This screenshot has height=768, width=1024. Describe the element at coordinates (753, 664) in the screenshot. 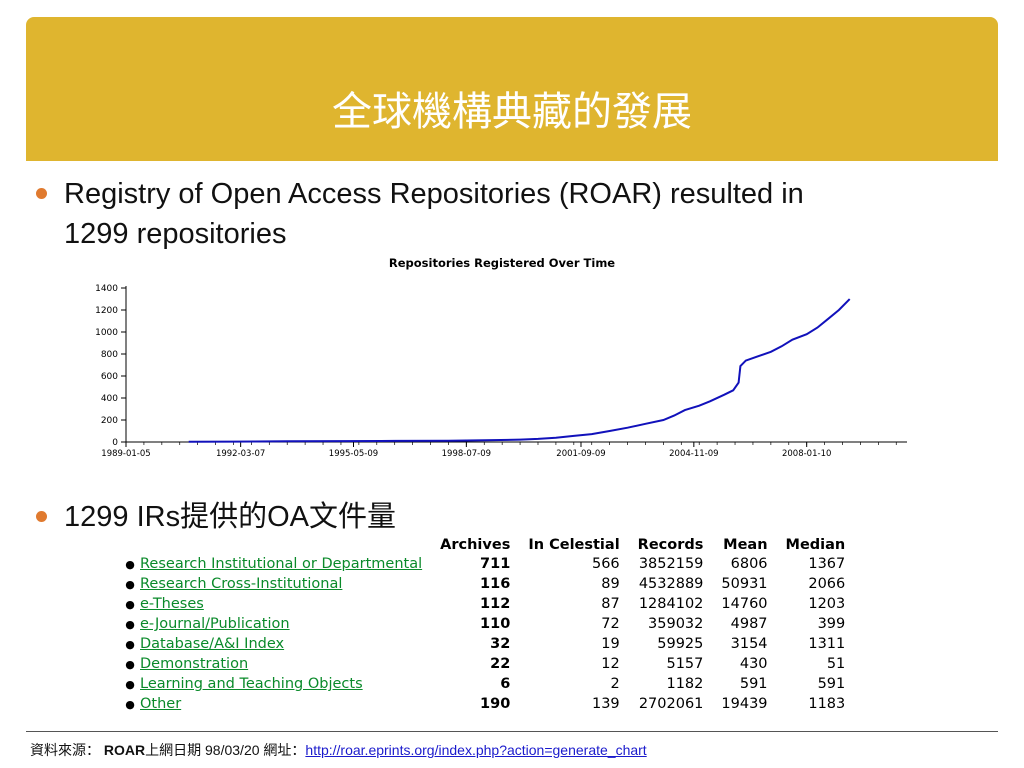

I see `cell-mean: 430` at that location.